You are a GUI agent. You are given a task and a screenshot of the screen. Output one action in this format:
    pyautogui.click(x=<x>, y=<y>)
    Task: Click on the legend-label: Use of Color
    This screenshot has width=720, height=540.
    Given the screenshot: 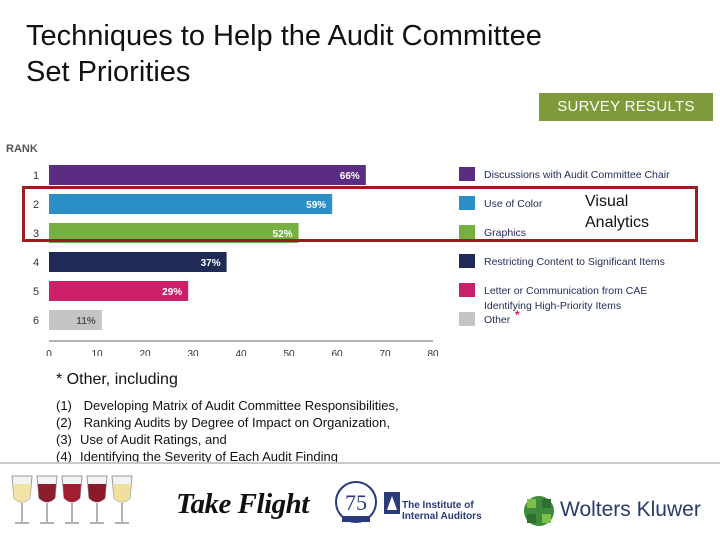 What is the action you would take?
    pyautogui.click(x=513, y=204)
    